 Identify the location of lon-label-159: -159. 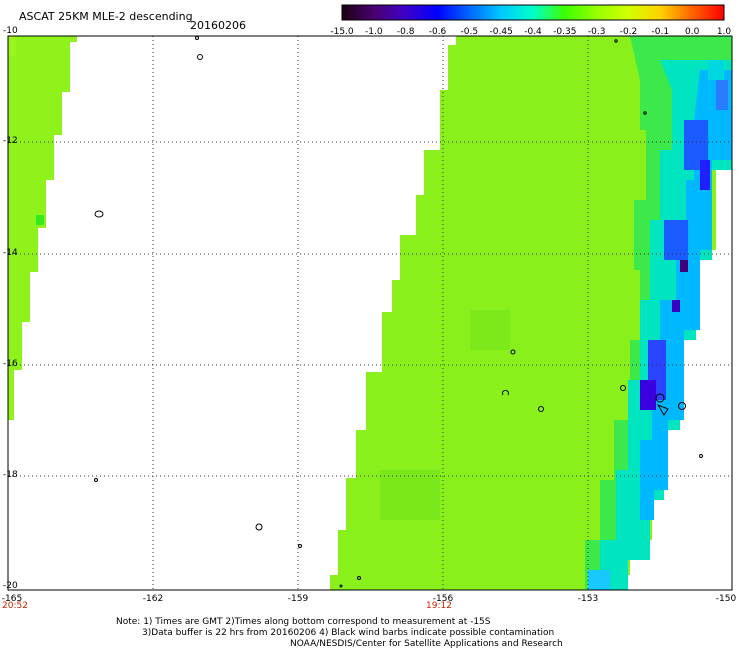
(298, 599).